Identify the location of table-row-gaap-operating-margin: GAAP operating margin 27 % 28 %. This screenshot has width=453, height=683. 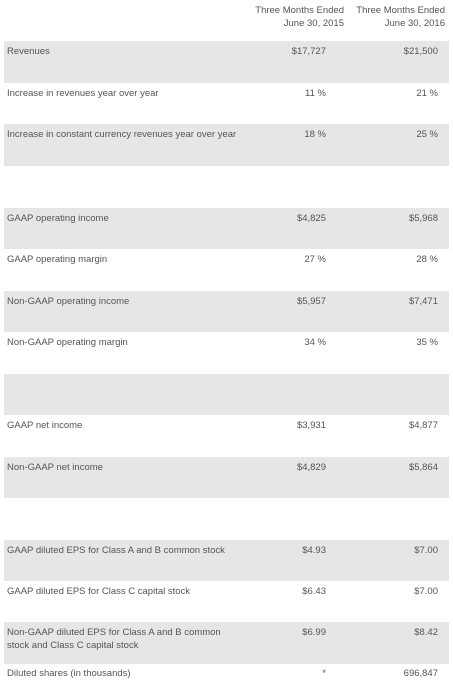
(226, 270).